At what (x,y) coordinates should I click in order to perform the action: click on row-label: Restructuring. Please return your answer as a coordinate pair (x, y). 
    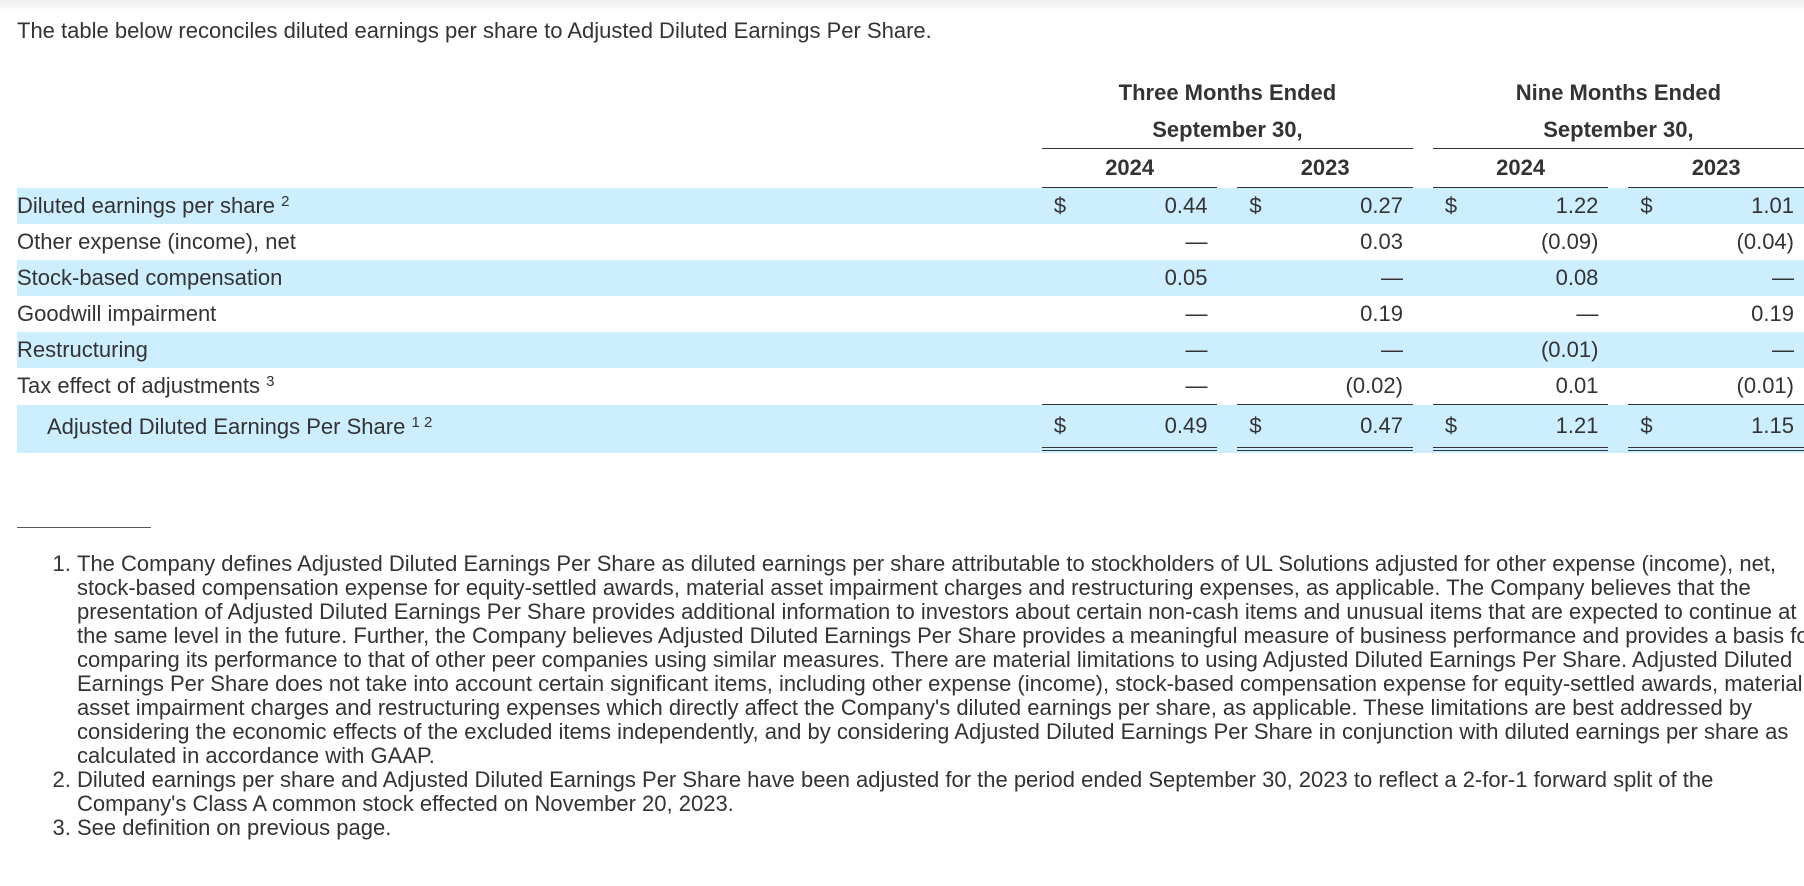
    Looking at the image, I should click on (520, 350).